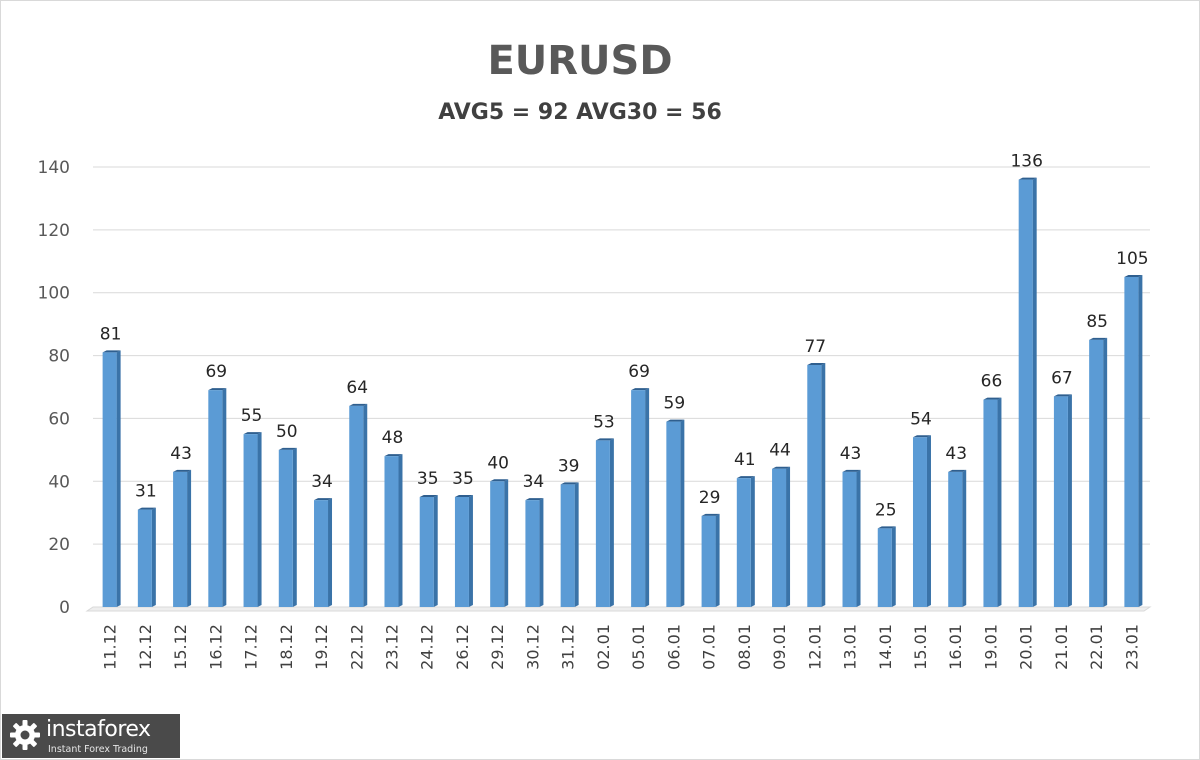 Image resolution: width=1200 pixels, height=760 pixels. Describe the element at coordinates (1131, 647) in the screenshot. I see `x-tick-label: 23.01` at that location.